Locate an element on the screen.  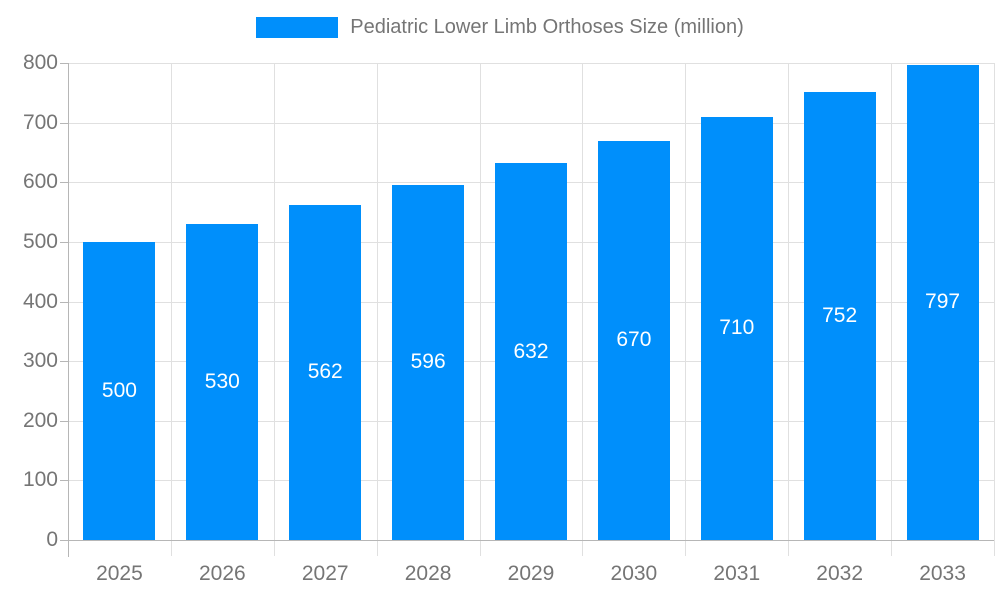
x-axis-label: 2025 is located at coordinates (119, 573).